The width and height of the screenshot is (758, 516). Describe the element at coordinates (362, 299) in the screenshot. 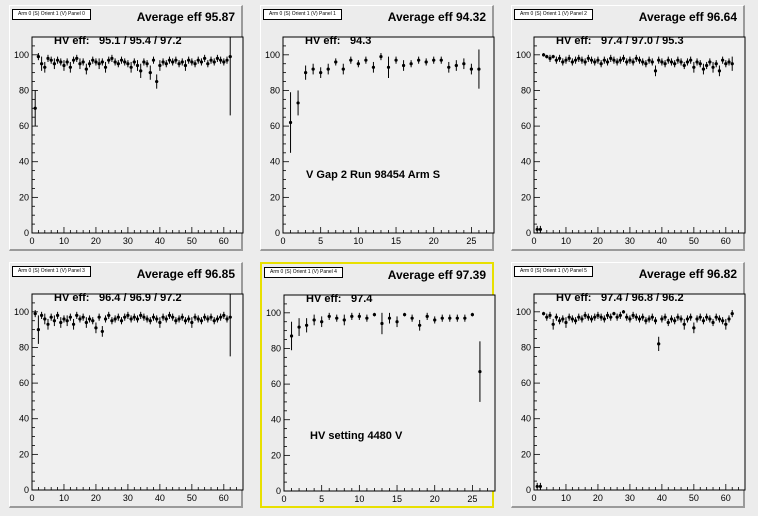

I see `hv-eff-value: 97.4` at that location.